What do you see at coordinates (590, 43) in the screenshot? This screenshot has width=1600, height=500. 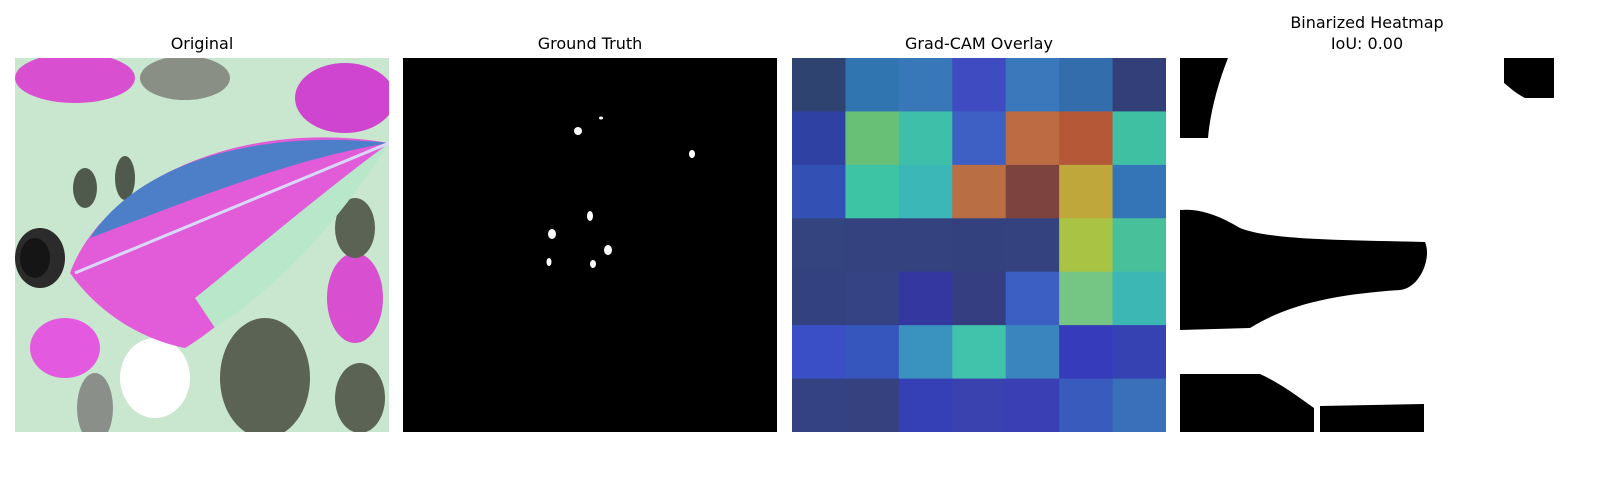 I see `ground-truth-title: Ground Truth` at bounding box center [590, 43].